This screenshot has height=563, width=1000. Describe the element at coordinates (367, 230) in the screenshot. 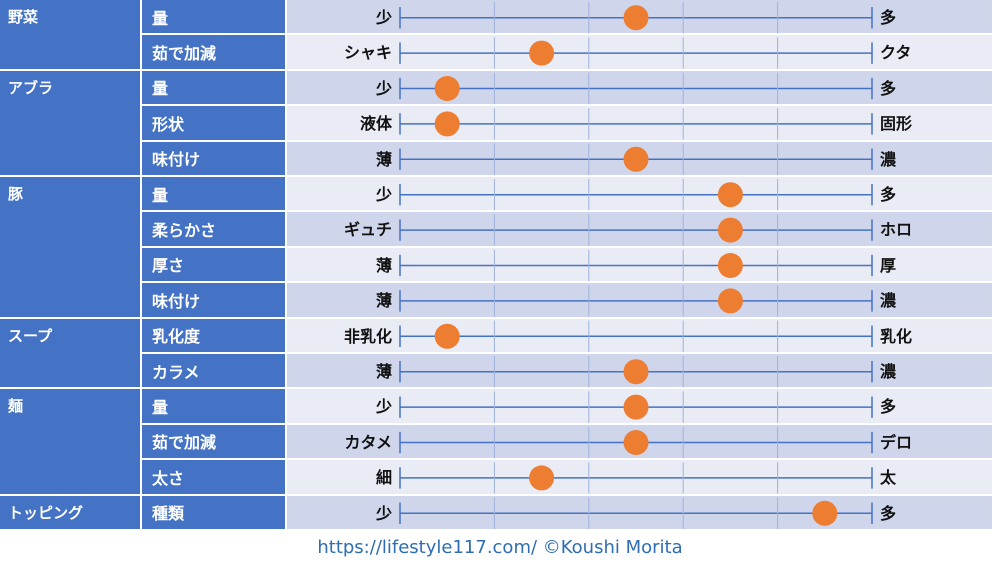

I see `scale-left-label: ギュチ` at that location.